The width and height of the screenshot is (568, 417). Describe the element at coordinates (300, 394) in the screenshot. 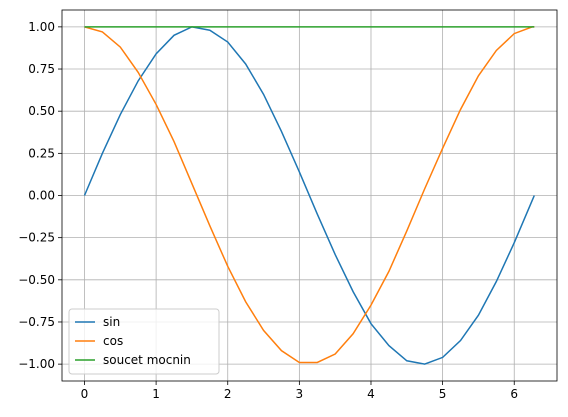

I see `x-tick-label: 3` at that location.